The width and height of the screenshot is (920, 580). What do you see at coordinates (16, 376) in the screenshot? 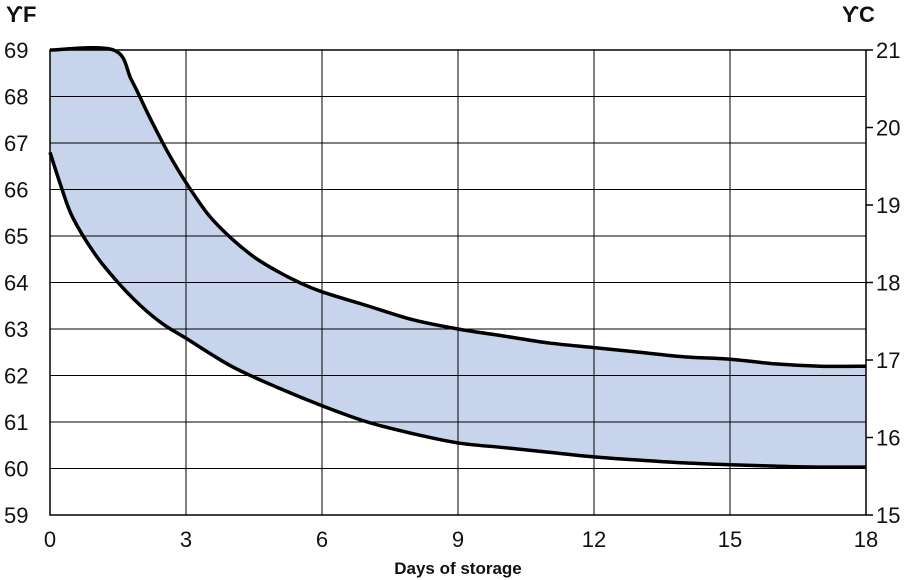
I see `y-left-tick-label: 62` at bounding box center [16, 376].